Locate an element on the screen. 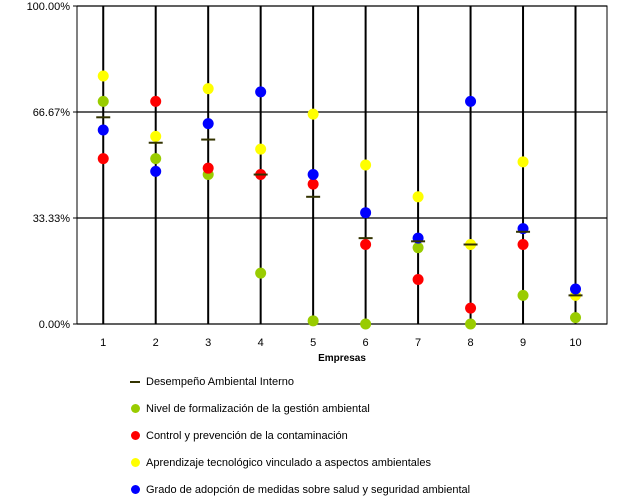 The height and width of the screenshot is (503, 640). legend-item: Control y prevención de la contaminación is located at coordinates (299, 435).